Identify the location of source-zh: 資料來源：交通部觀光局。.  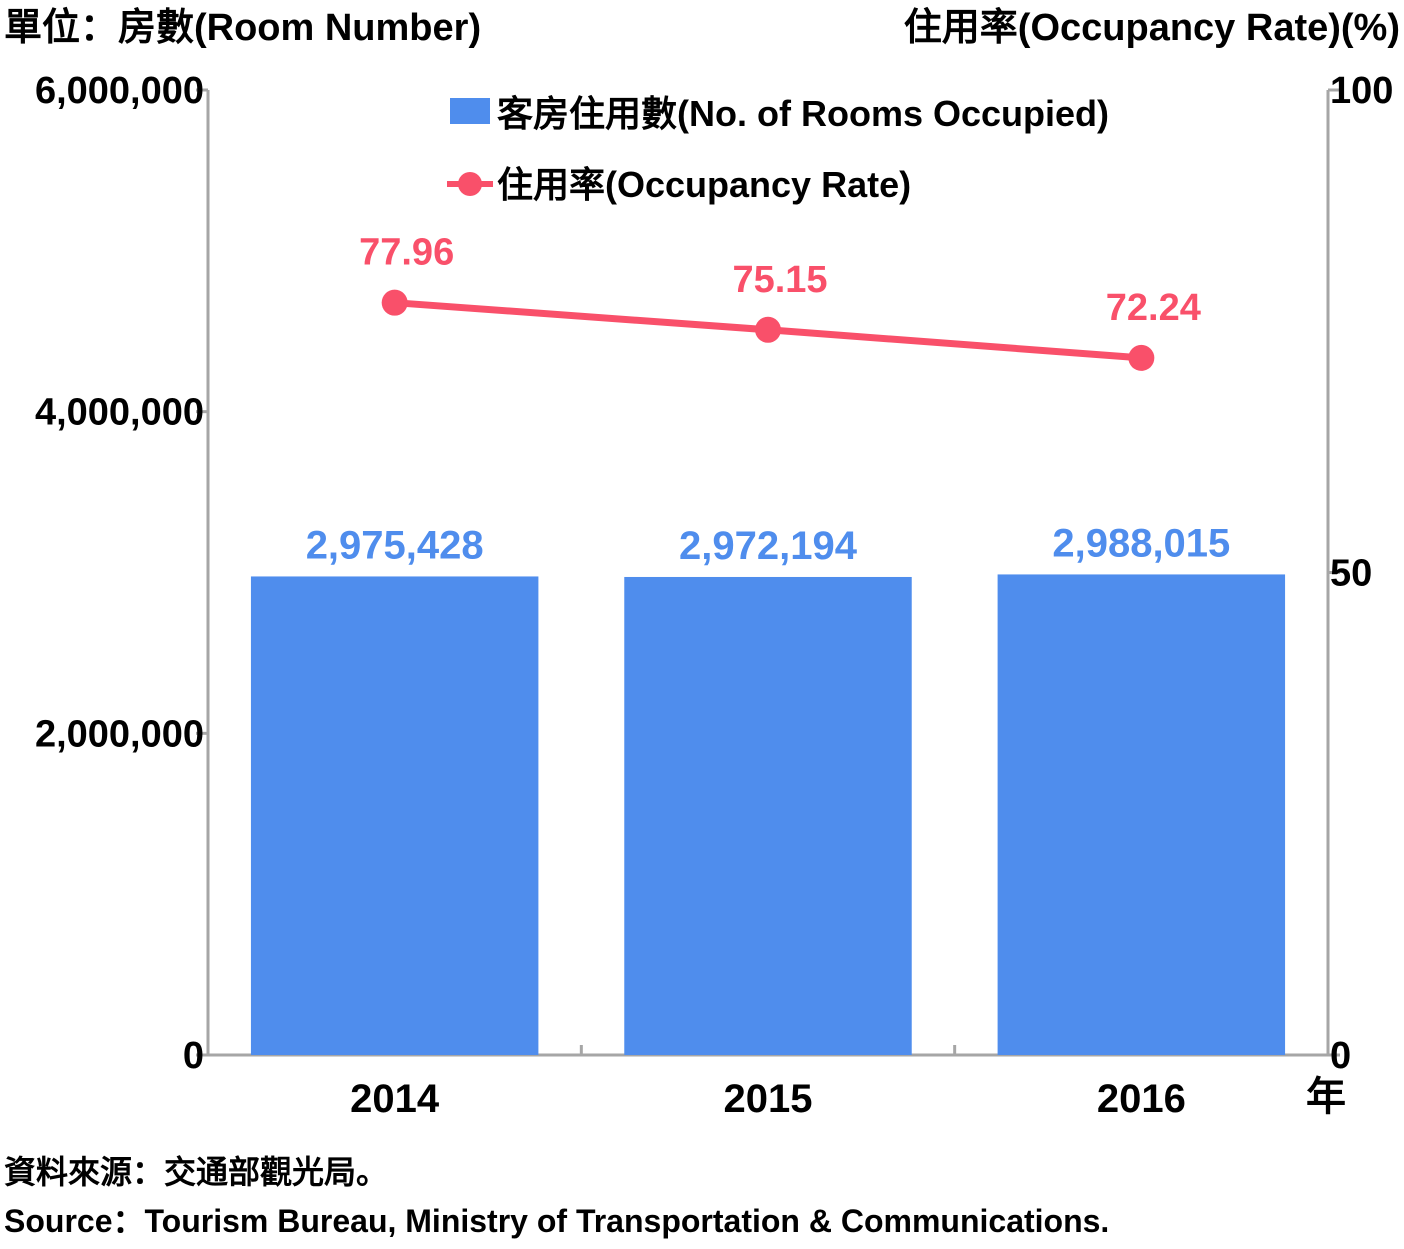
(196, 1172).